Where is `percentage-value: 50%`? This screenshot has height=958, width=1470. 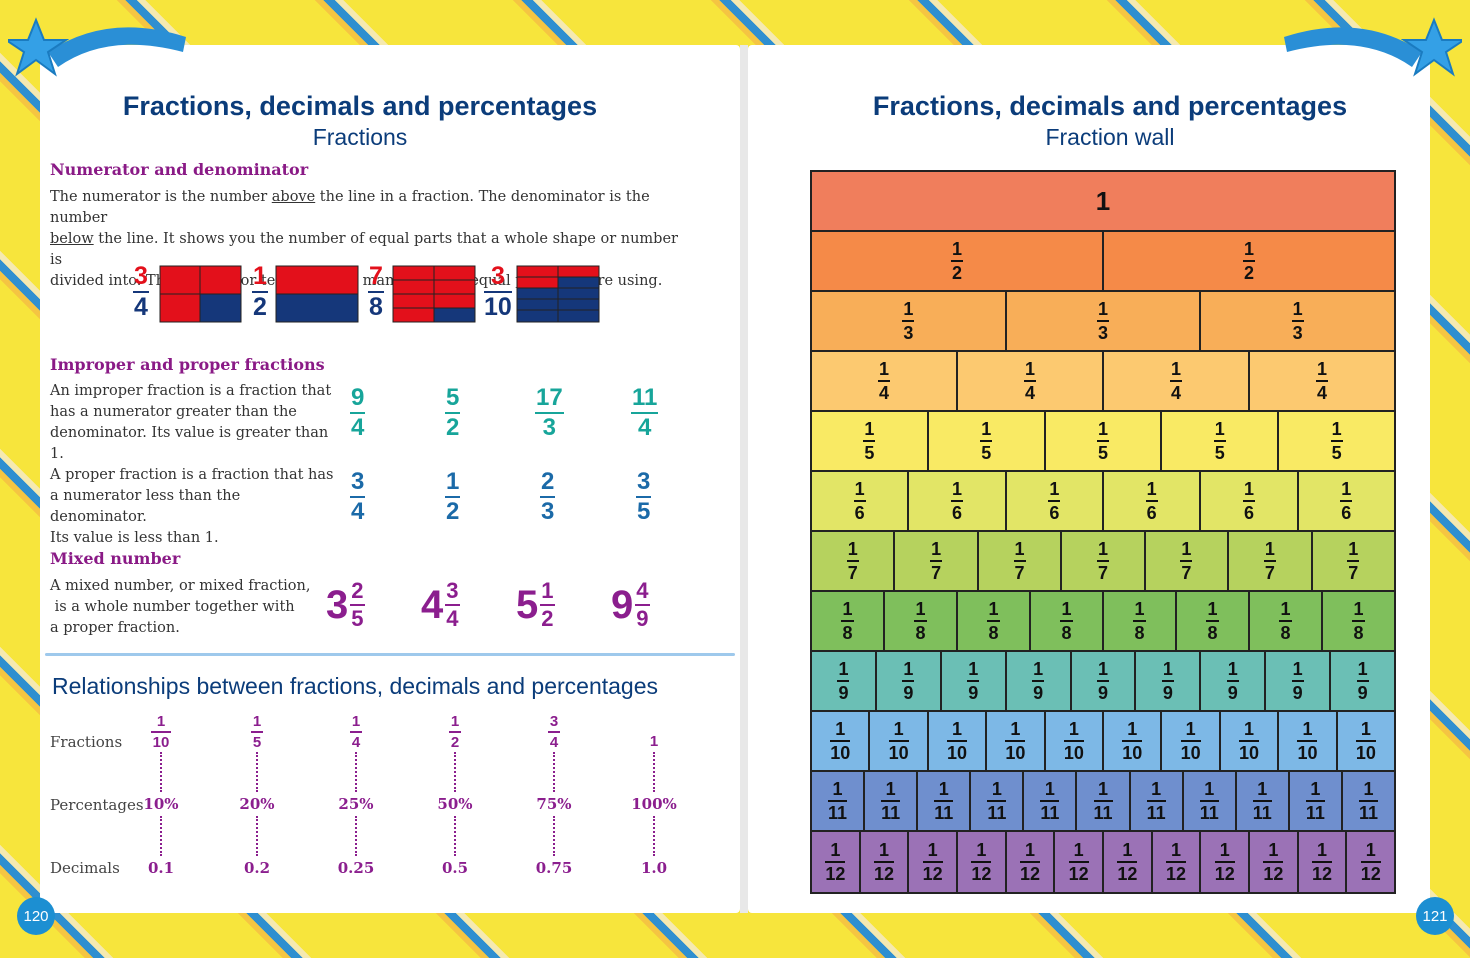 percentage-value: 50% is located at coordinates (455, 804).